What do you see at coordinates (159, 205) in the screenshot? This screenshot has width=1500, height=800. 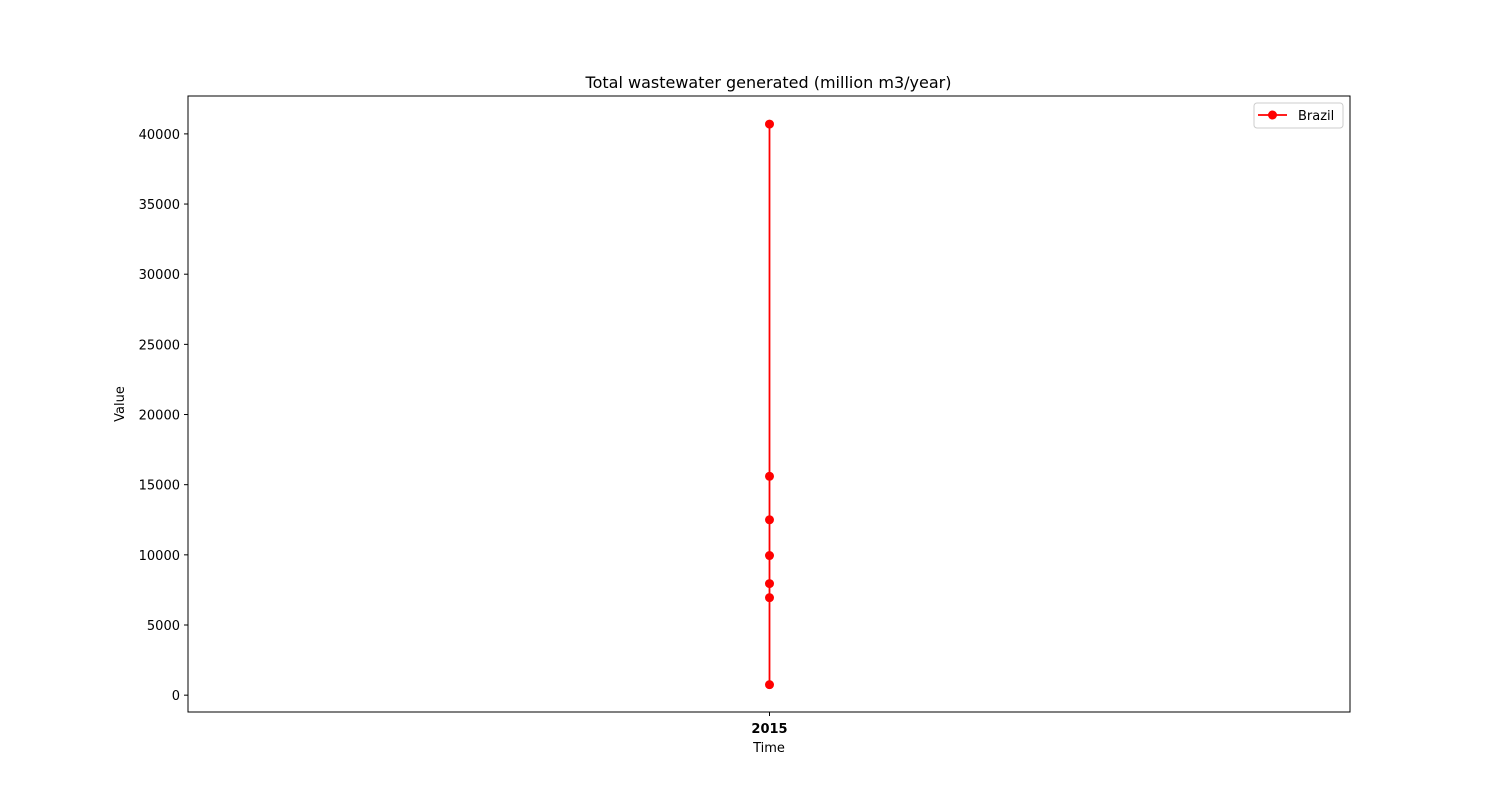 I see `y-tick-label: 35000` at bounding box center [159, 205].